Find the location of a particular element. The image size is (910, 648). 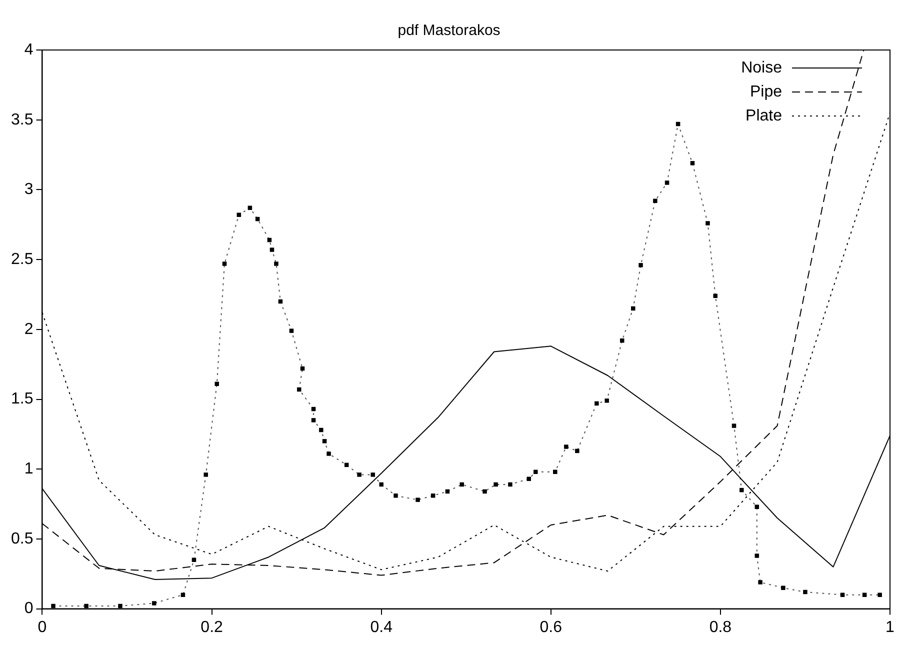

y-tick-label: 0.5 is located at coordinates (22, 539).